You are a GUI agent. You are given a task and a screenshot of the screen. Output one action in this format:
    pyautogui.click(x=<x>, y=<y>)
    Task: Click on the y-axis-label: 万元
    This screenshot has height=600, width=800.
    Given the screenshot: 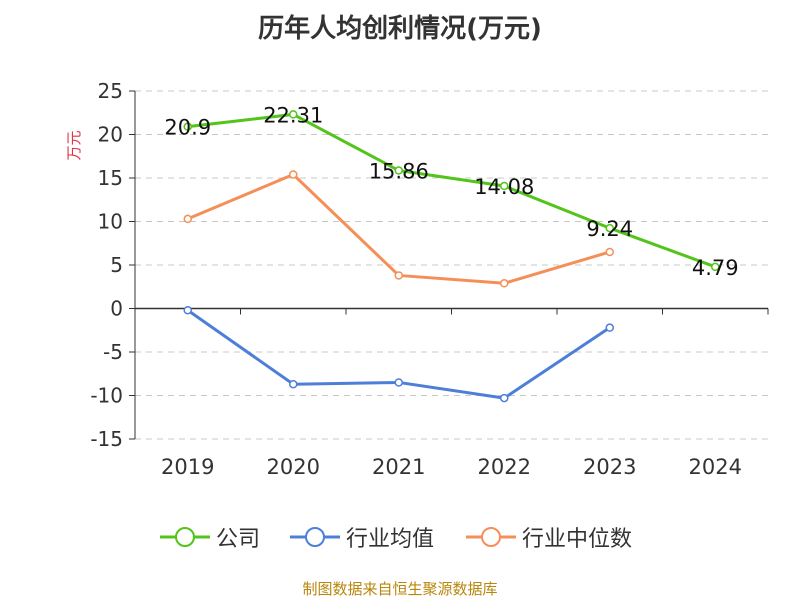 What is the action you would take?
    pyautogui.click(x=74, y=145)
    